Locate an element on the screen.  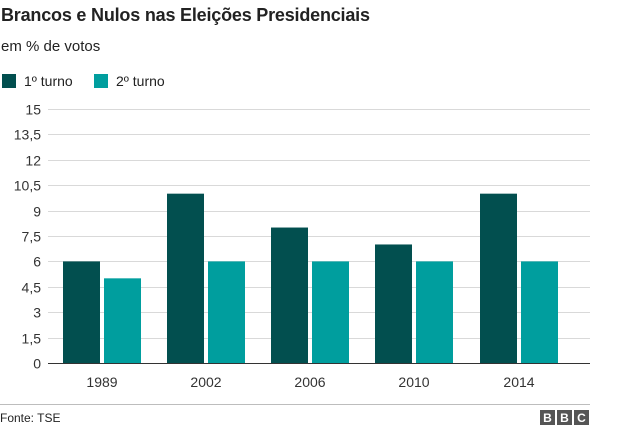
x-tick-label: 2002 is located at coordinates (205, 382).